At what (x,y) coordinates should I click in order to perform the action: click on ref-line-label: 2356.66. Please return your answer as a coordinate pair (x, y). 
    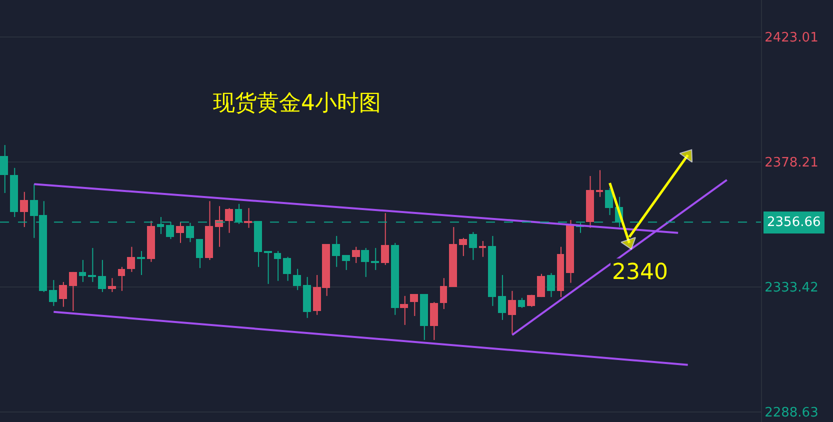
    Looking at the image, I should click on (794, 222).